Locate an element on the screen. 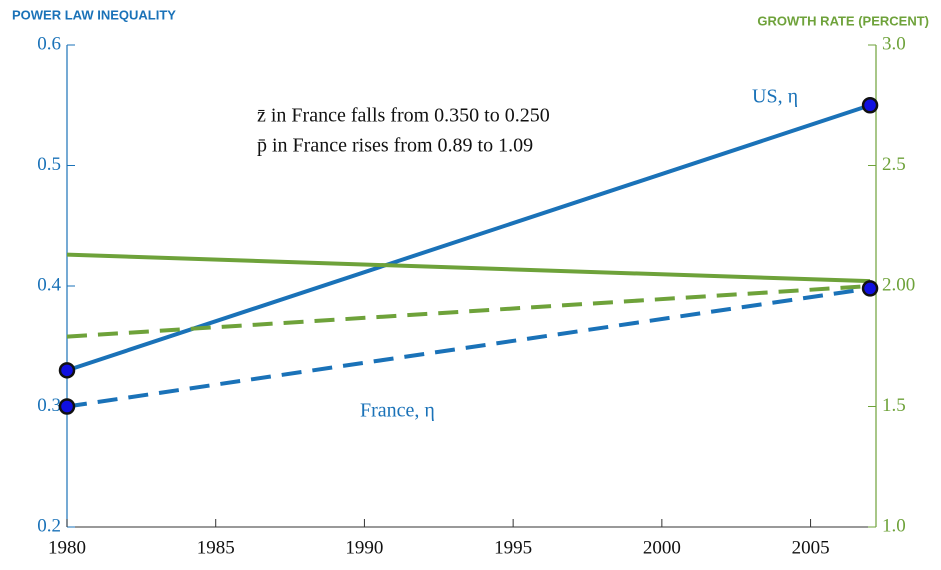  annotation: z̄ in France falls from 0.350 to 0.250 is located at coordinates (403, 116).